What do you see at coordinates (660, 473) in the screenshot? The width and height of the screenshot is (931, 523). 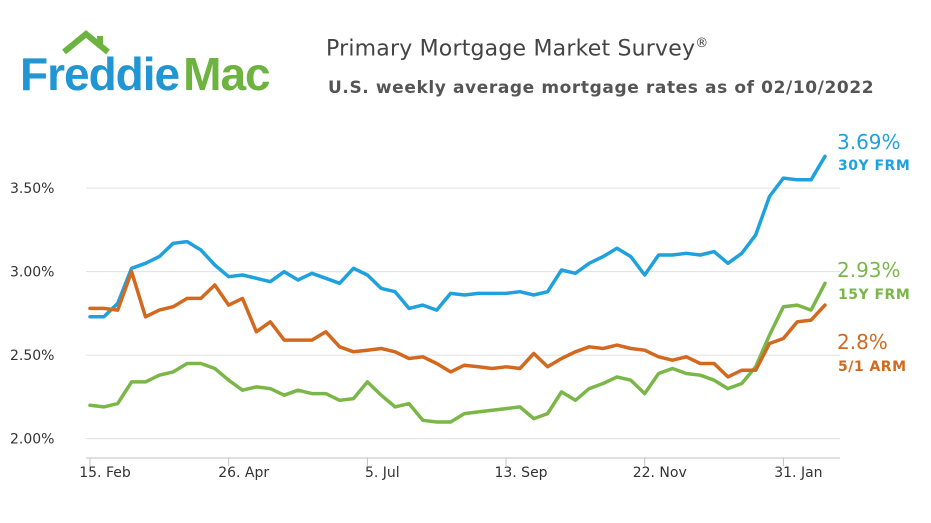 I see `x-tick-label: 22. Nov` at bounding box center [660, 473].